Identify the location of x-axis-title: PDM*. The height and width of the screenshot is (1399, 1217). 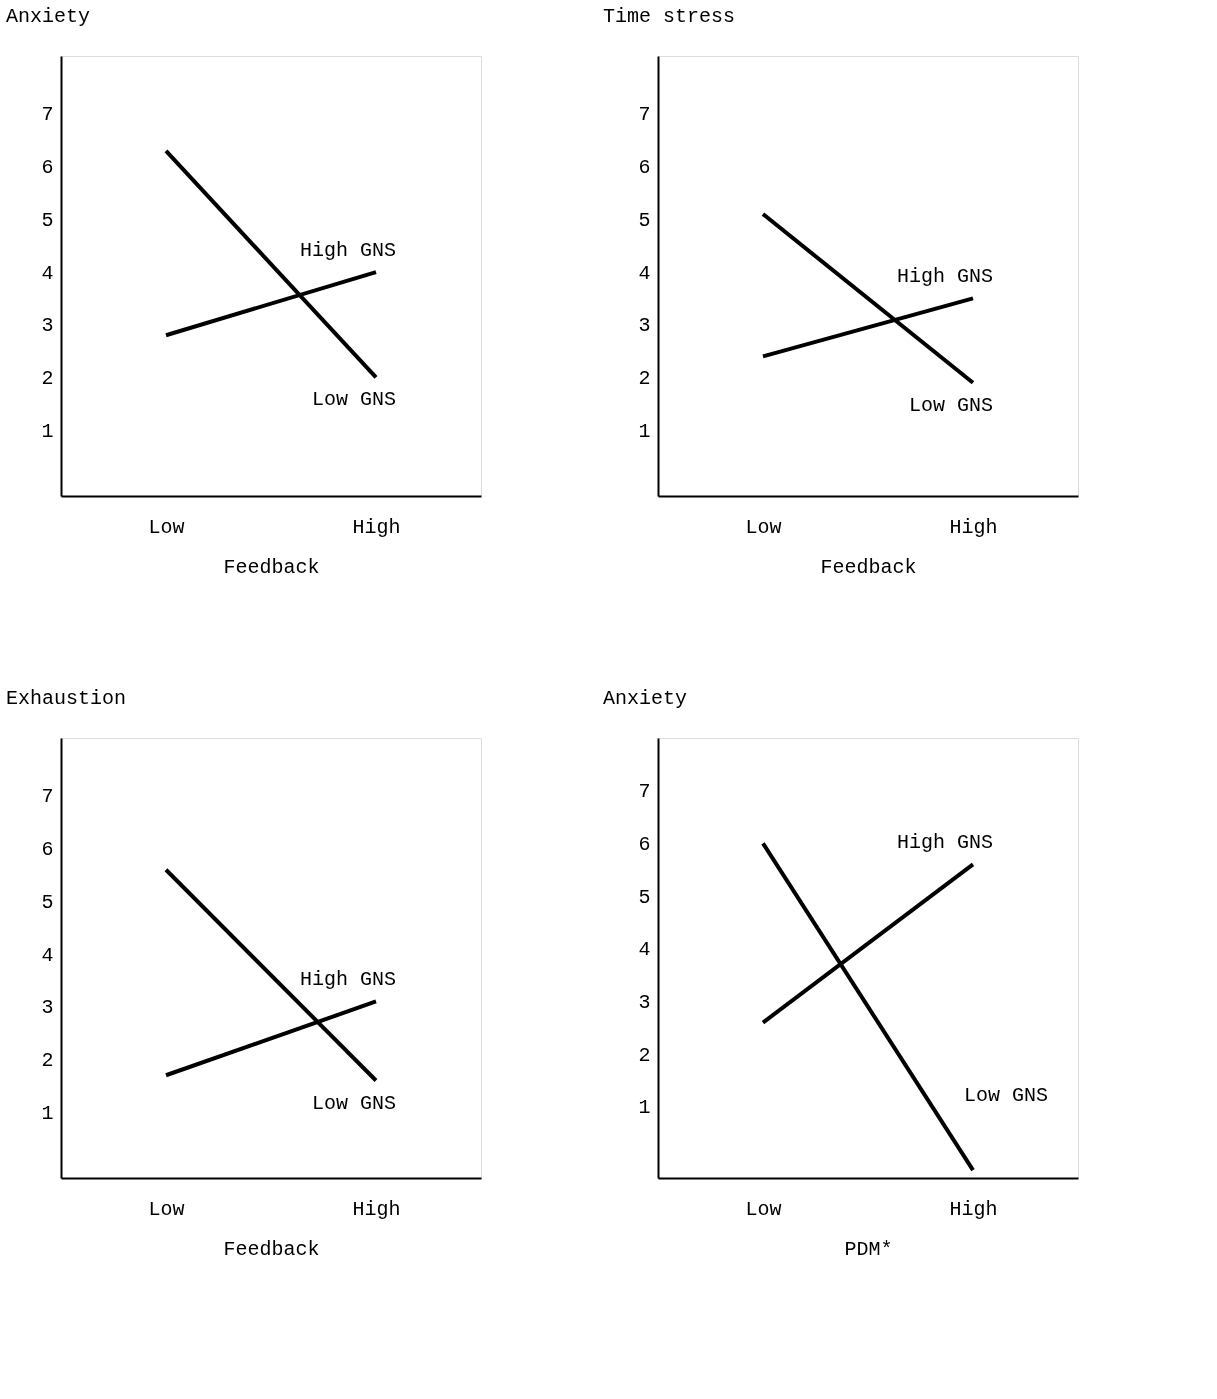
(868, 1249).